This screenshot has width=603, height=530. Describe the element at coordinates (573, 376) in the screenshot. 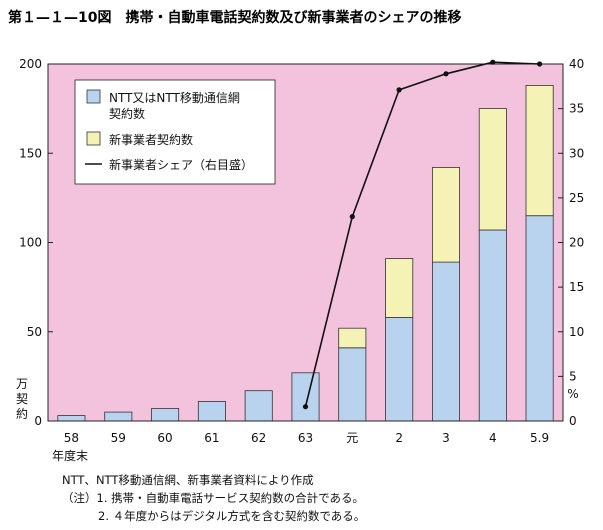

I see `right-tick-label-1: 5` at that location.